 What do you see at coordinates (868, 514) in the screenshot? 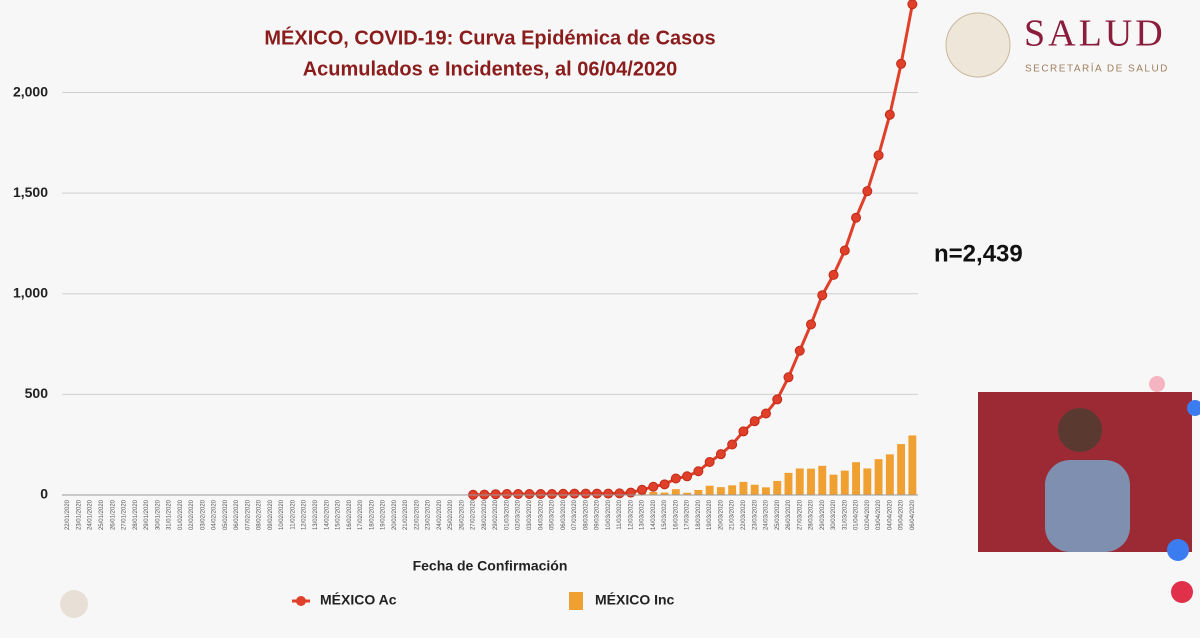
I see `x-tick-label: 02/04/2020` at bounding box center [868, 514].